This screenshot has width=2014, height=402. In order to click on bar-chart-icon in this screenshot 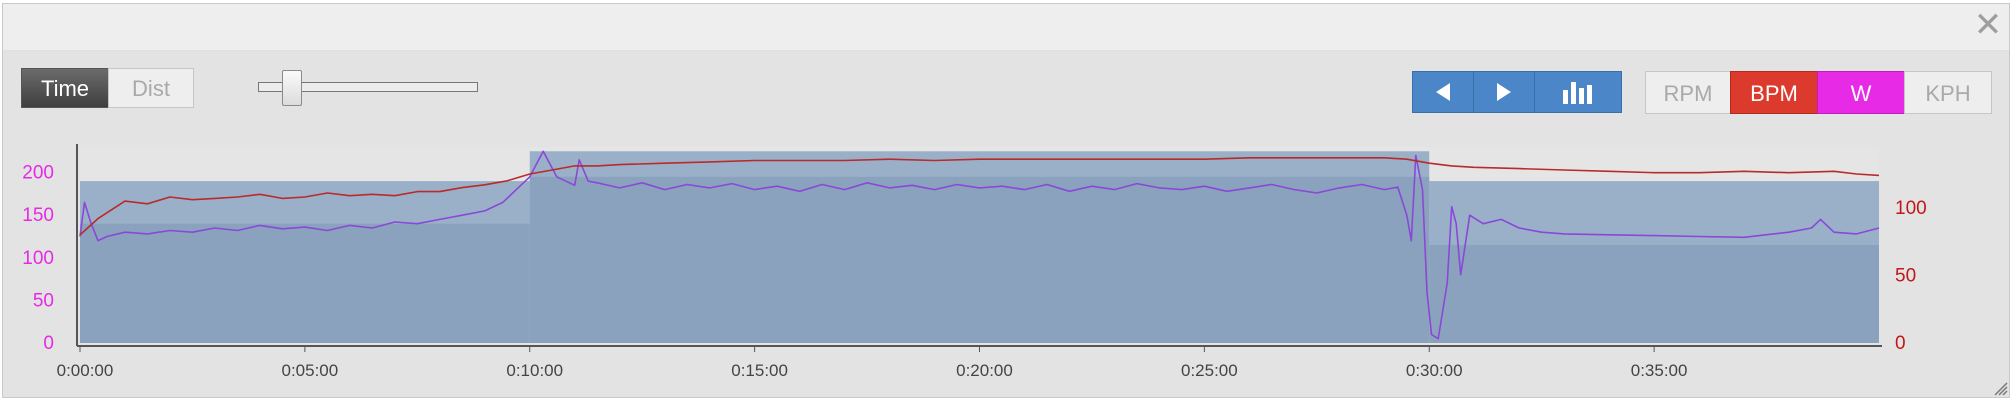, I will do `click(1577, 93)`.